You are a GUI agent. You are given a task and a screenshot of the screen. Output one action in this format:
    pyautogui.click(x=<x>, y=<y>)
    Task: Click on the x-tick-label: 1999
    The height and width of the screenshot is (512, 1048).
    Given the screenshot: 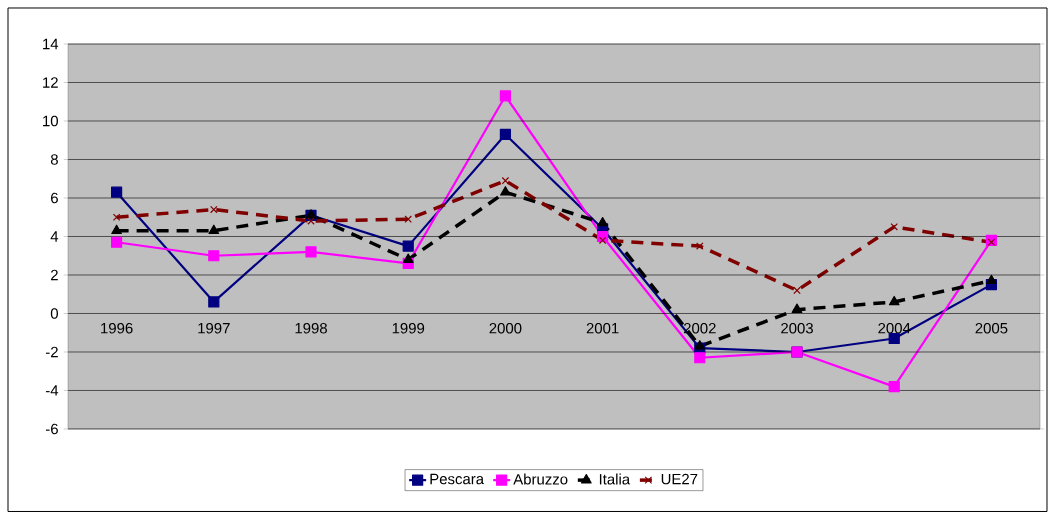 What is the action you would take?
    pyautogui.click(x=408, y=328)
    